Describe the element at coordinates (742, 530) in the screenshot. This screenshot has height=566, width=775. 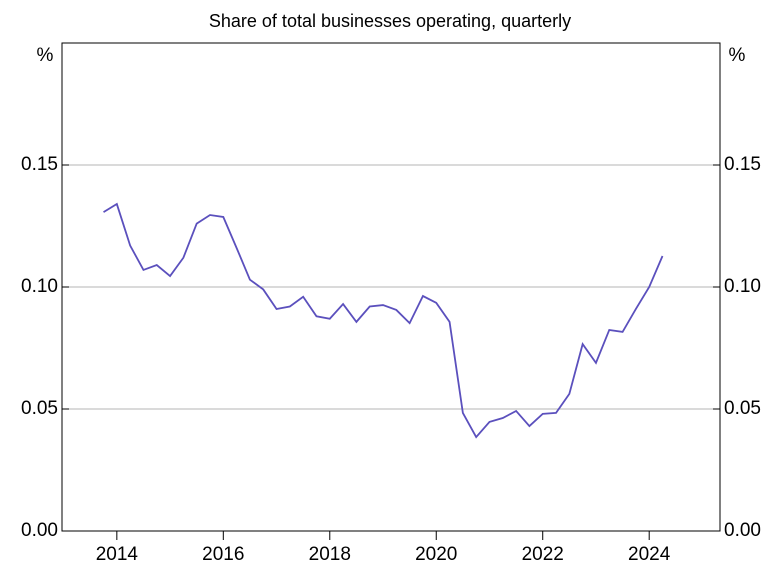
I see `y2-tick-label: 0.00` at that location.